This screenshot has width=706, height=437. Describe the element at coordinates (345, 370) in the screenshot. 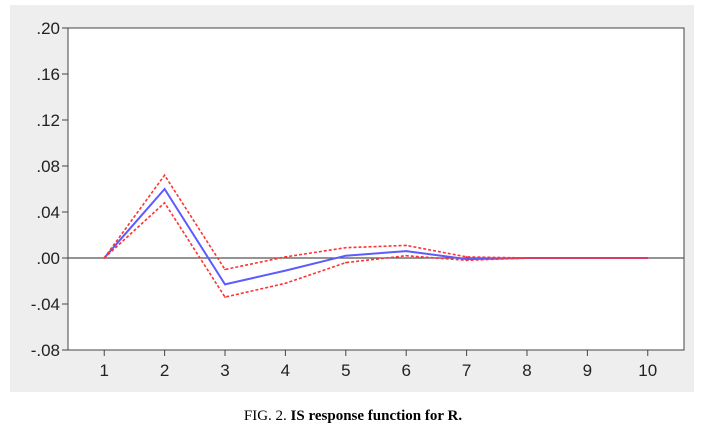

I see `x-tick-label: 5` at that location.